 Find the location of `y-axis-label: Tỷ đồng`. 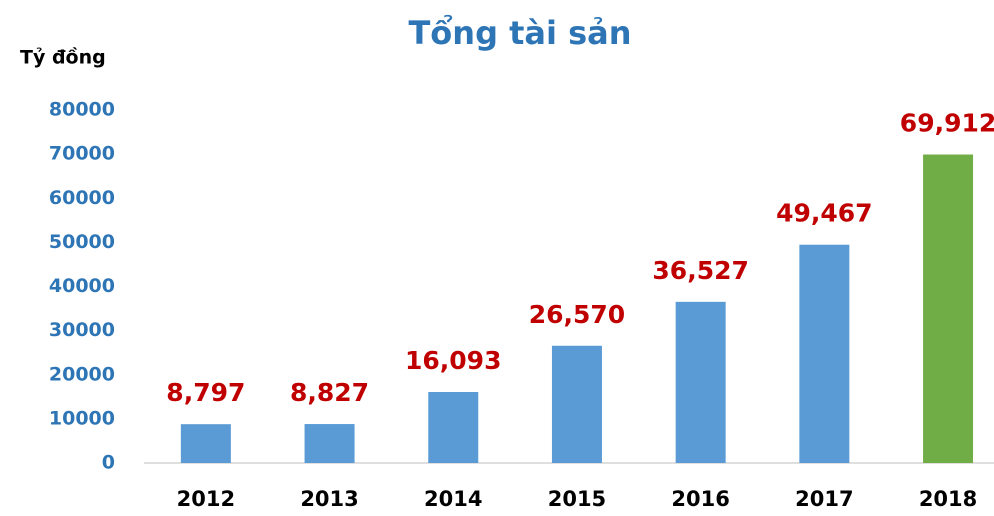

y-axis-label: Tỷ đồng is located at coordinates (63, 57).